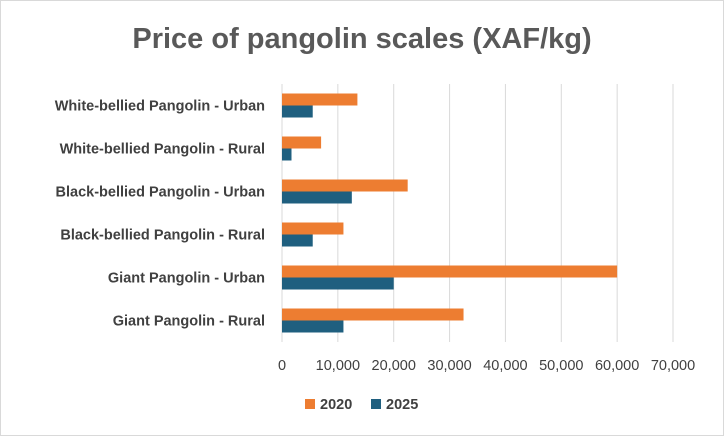 The image size is (724, 436). Describe the element at coordinates (282, 366) in the screenshot. I see `x-tick-label: 0` at that location.